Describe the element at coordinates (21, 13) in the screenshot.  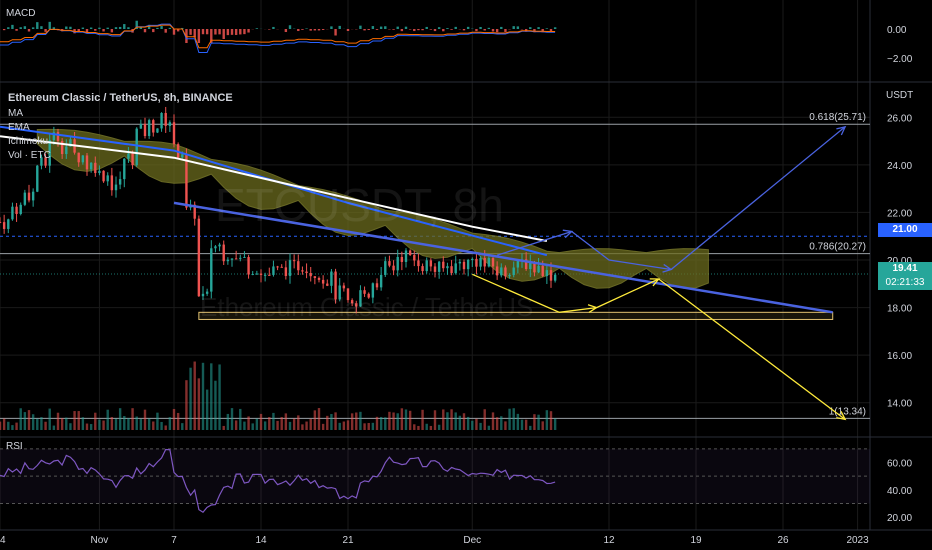
I see `macd-label: MACD` at that location.